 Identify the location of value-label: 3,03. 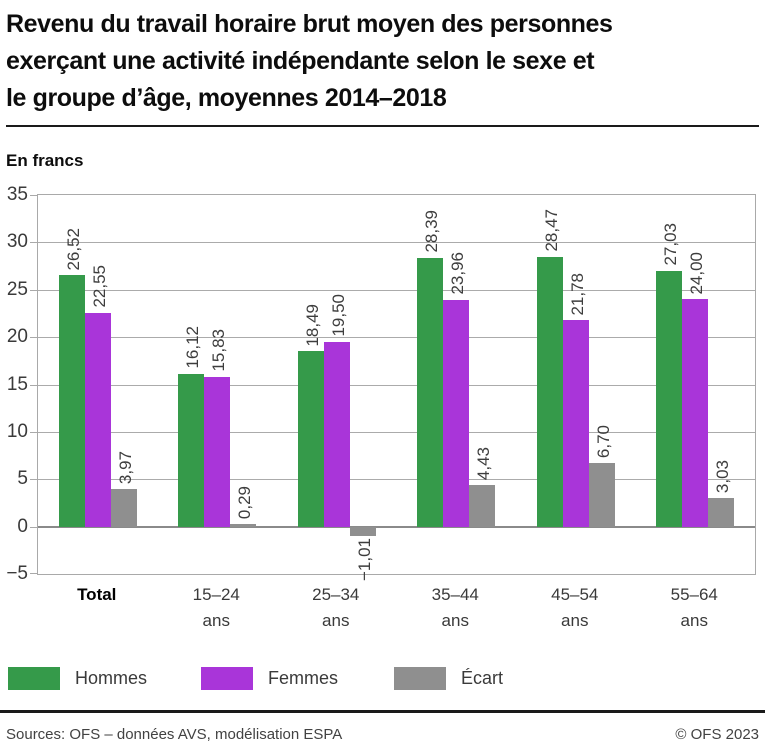
(723, 476).